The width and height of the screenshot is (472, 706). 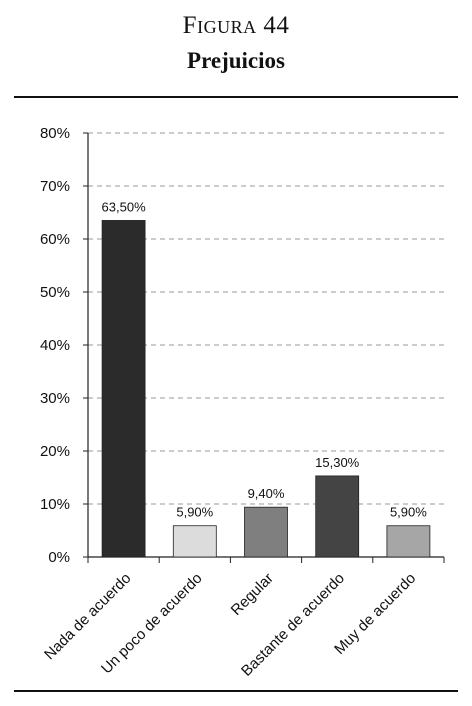 I want to click on y-tick-label: 10%, so click(x=55, y=504).